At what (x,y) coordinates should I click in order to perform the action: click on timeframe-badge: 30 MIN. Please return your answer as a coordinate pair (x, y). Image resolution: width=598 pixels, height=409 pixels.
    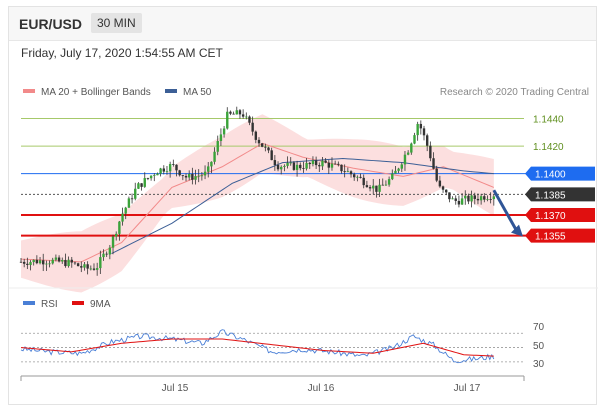
    Looking at the image, I should click on (116, 23).